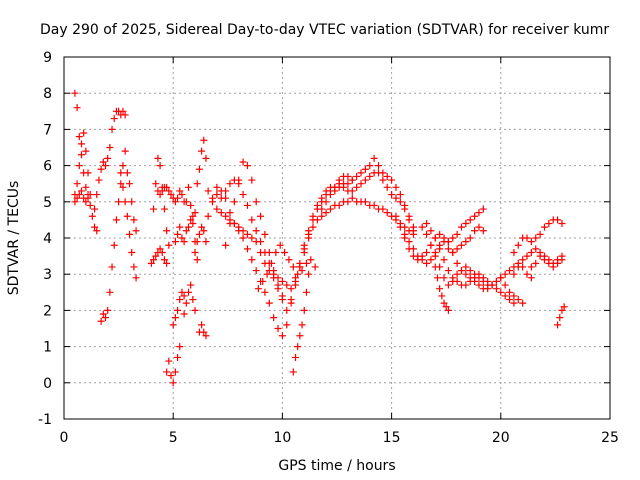 This screenshot has width=640, height=480. What do you see at coordinates (173, 438) in the screenshot?
I see `x-tick-label: 5` at bounding box center [173, 438].